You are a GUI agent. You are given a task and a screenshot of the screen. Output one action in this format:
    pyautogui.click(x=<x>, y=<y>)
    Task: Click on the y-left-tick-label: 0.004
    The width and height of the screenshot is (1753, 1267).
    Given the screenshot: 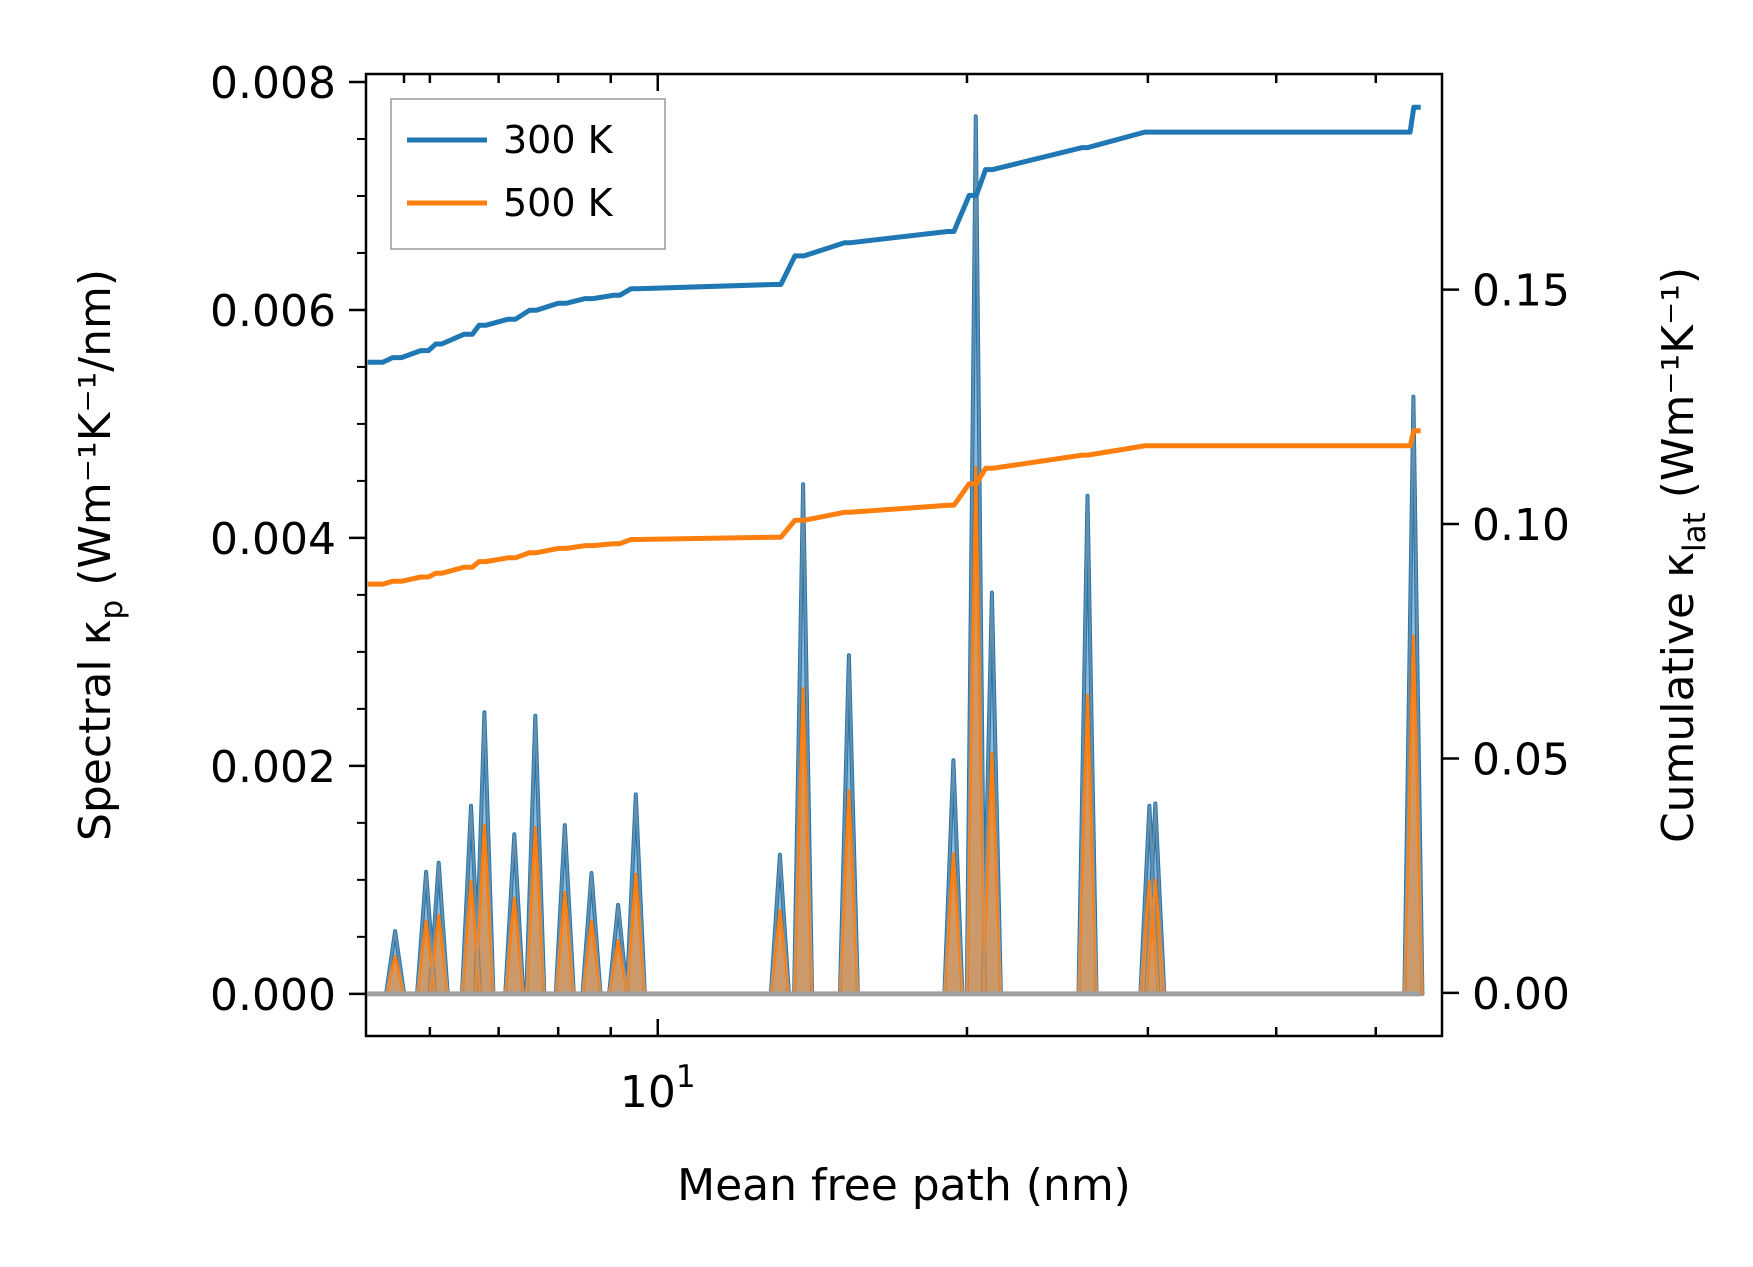 What is the action you would take?
    pyautogui.click(x=273, y=539)
    